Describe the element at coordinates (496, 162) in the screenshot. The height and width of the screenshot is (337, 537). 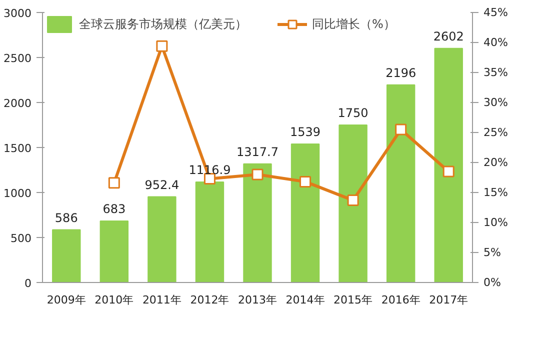
I see `y2-tick-label: 20%` at that location.